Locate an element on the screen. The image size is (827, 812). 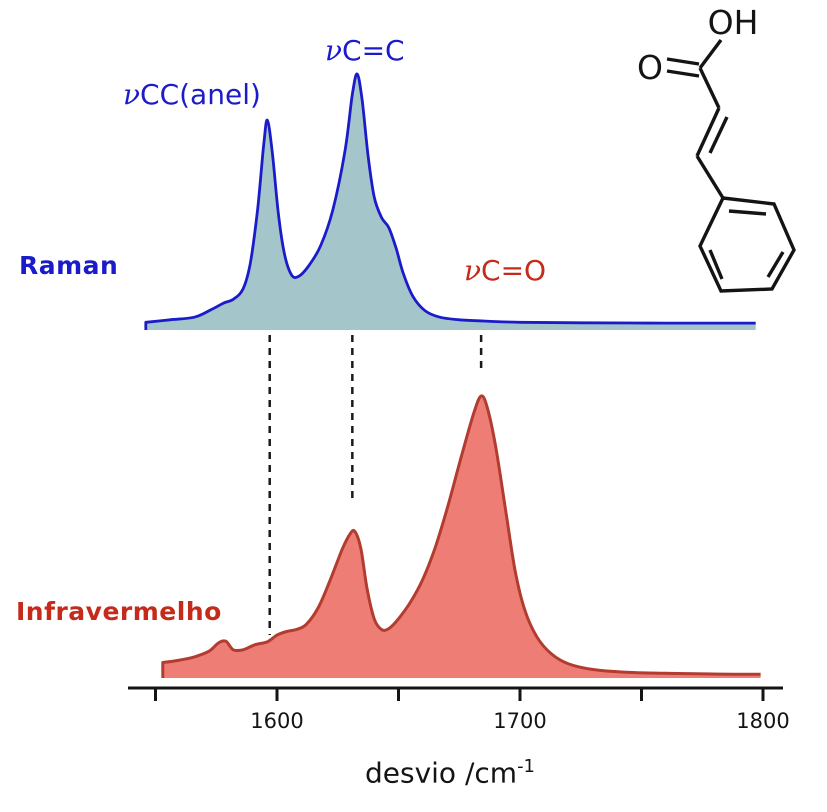
benzene-hexagon is located at coordinates (747, 244).